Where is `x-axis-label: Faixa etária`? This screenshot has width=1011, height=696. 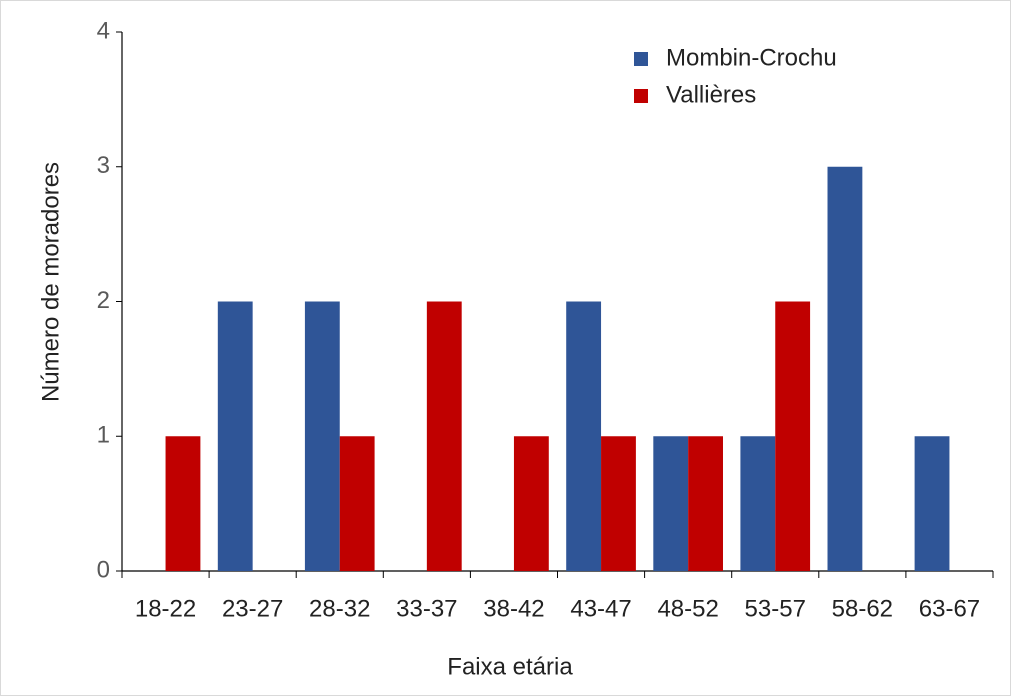
x-axis-label: Faixa etária is located at coordinates (510, 666).